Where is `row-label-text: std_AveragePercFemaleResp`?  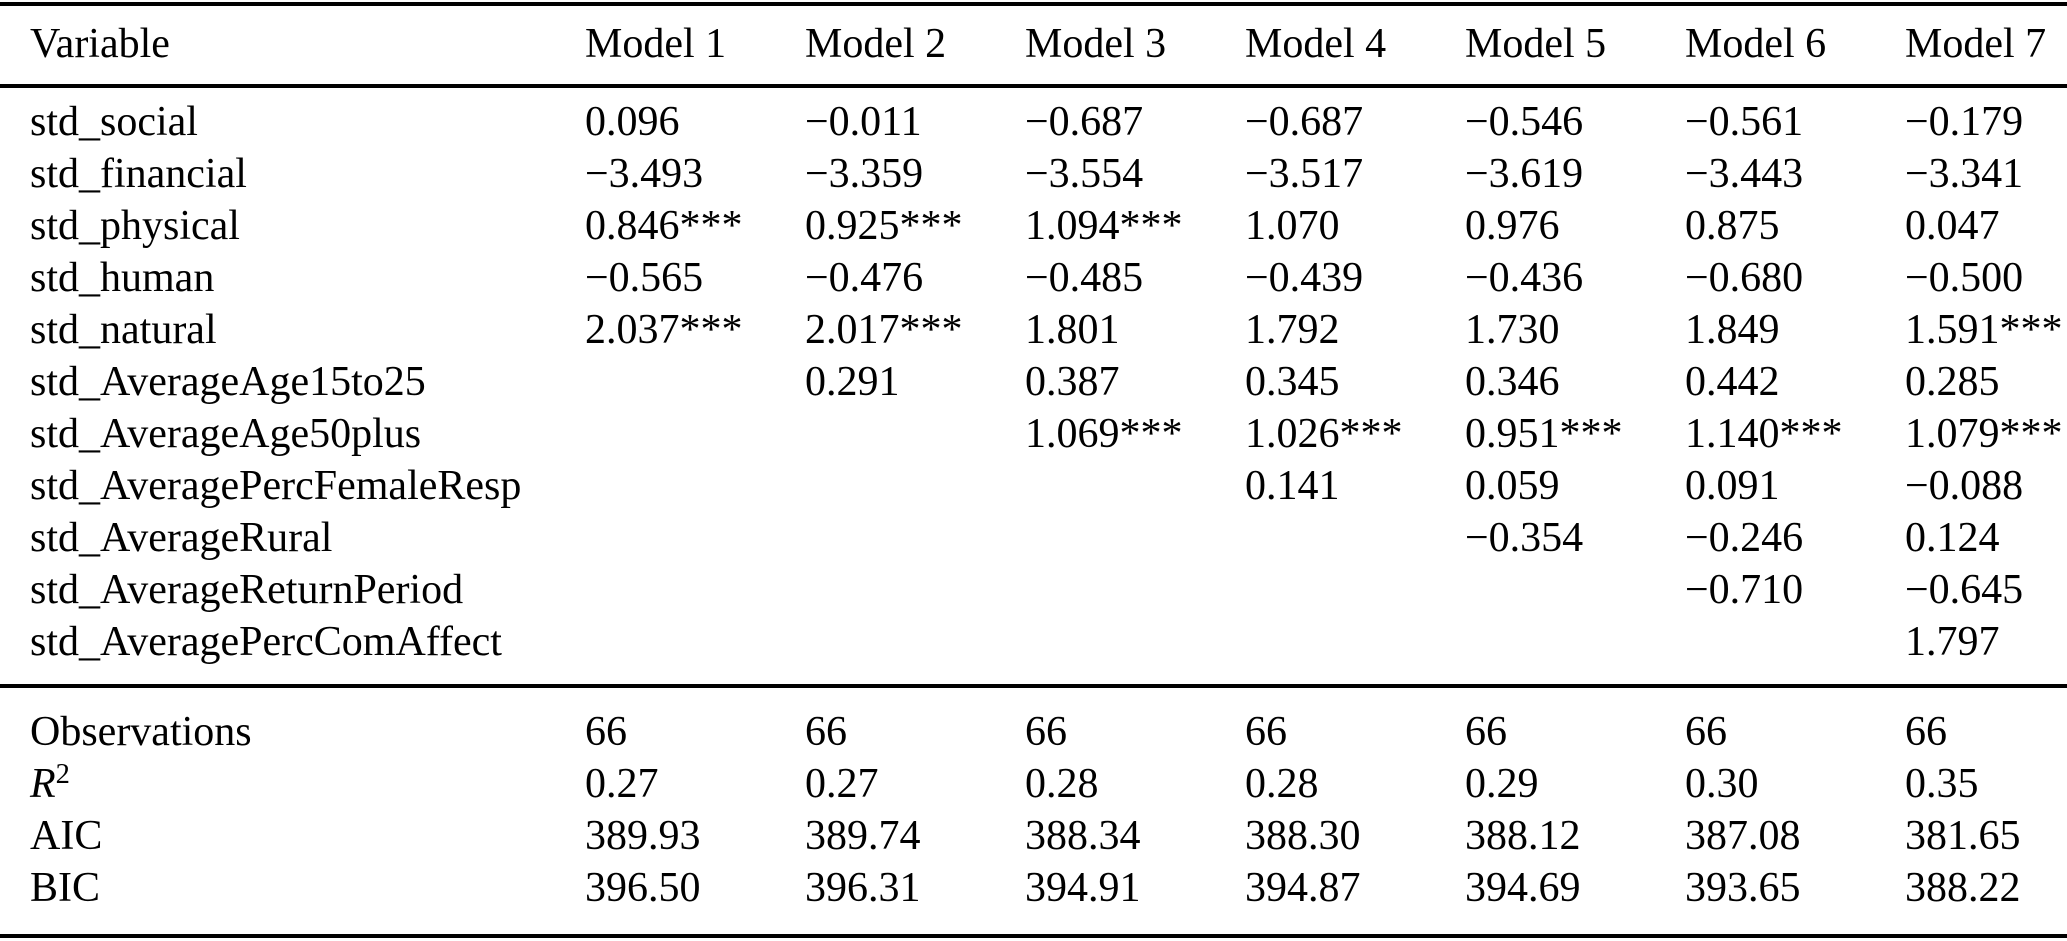
row-label-text: std_AveragePercFemaleResp is located at coordinates (276, 486).